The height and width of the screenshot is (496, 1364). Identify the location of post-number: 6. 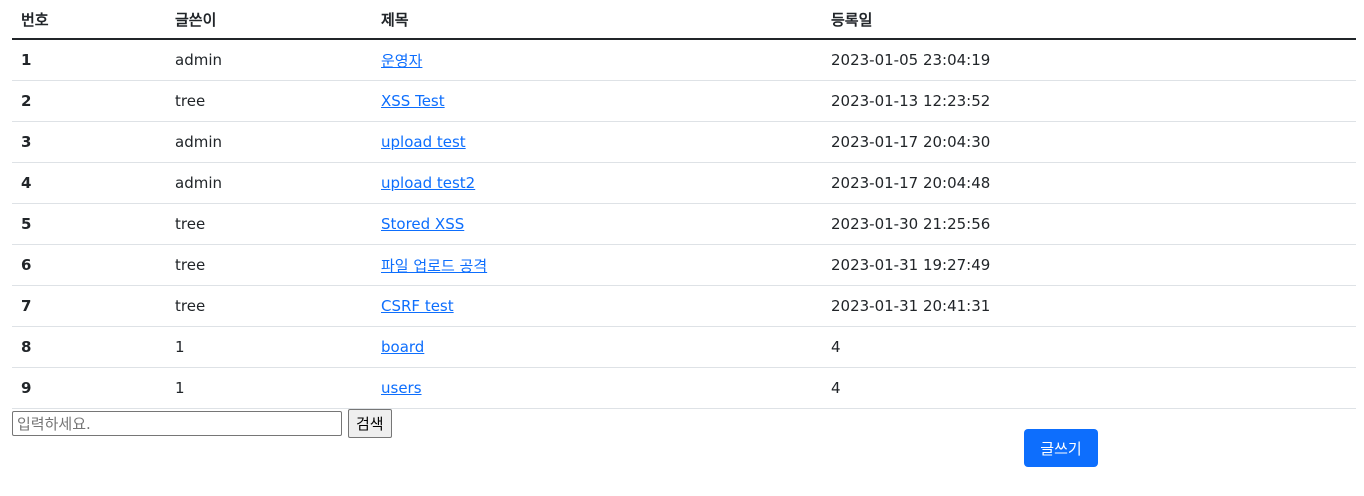
(89, 265).